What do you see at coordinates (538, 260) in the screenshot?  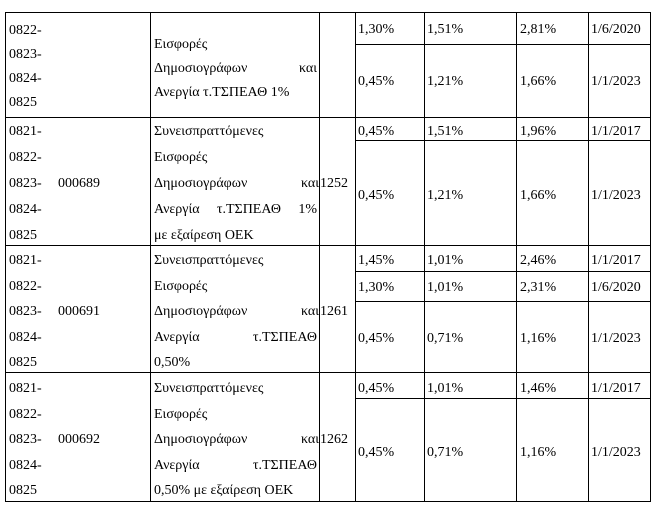 I see `rate-total-cell: 2,46%` at bounding box center [538, 260].